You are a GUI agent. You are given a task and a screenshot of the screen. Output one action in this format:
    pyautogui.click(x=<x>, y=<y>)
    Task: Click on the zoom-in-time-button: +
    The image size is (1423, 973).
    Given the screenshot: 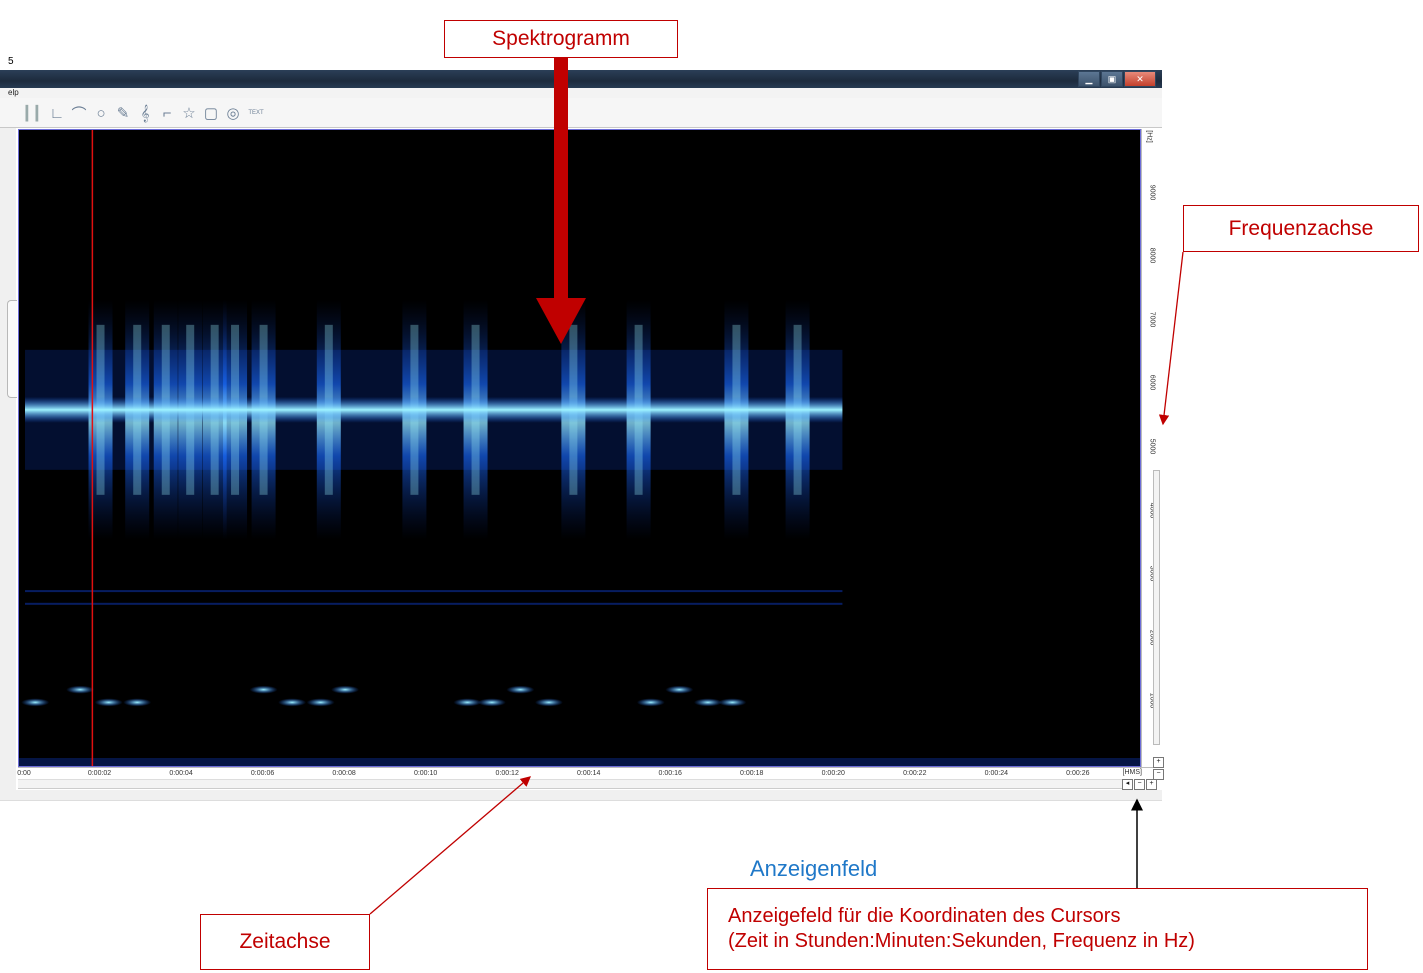 What is the action you would take?
    pyautogui.click(x=1151, y=784)
    